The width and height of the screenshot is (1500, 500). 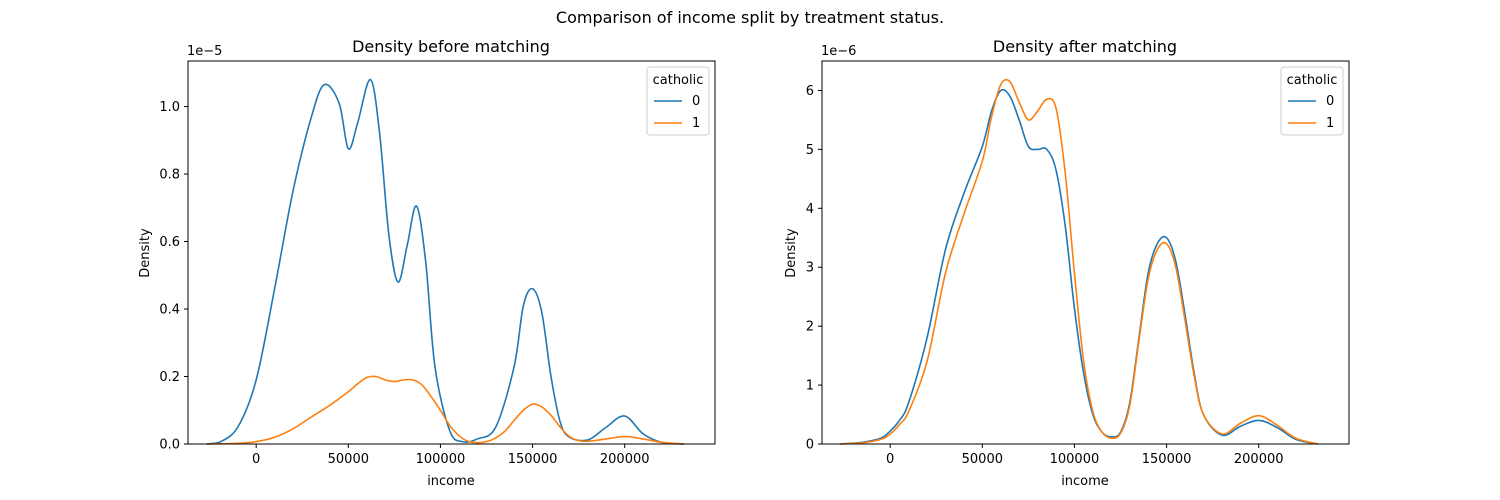 I want to click on chart-title: Density before matching, so click(x=451, y=46).